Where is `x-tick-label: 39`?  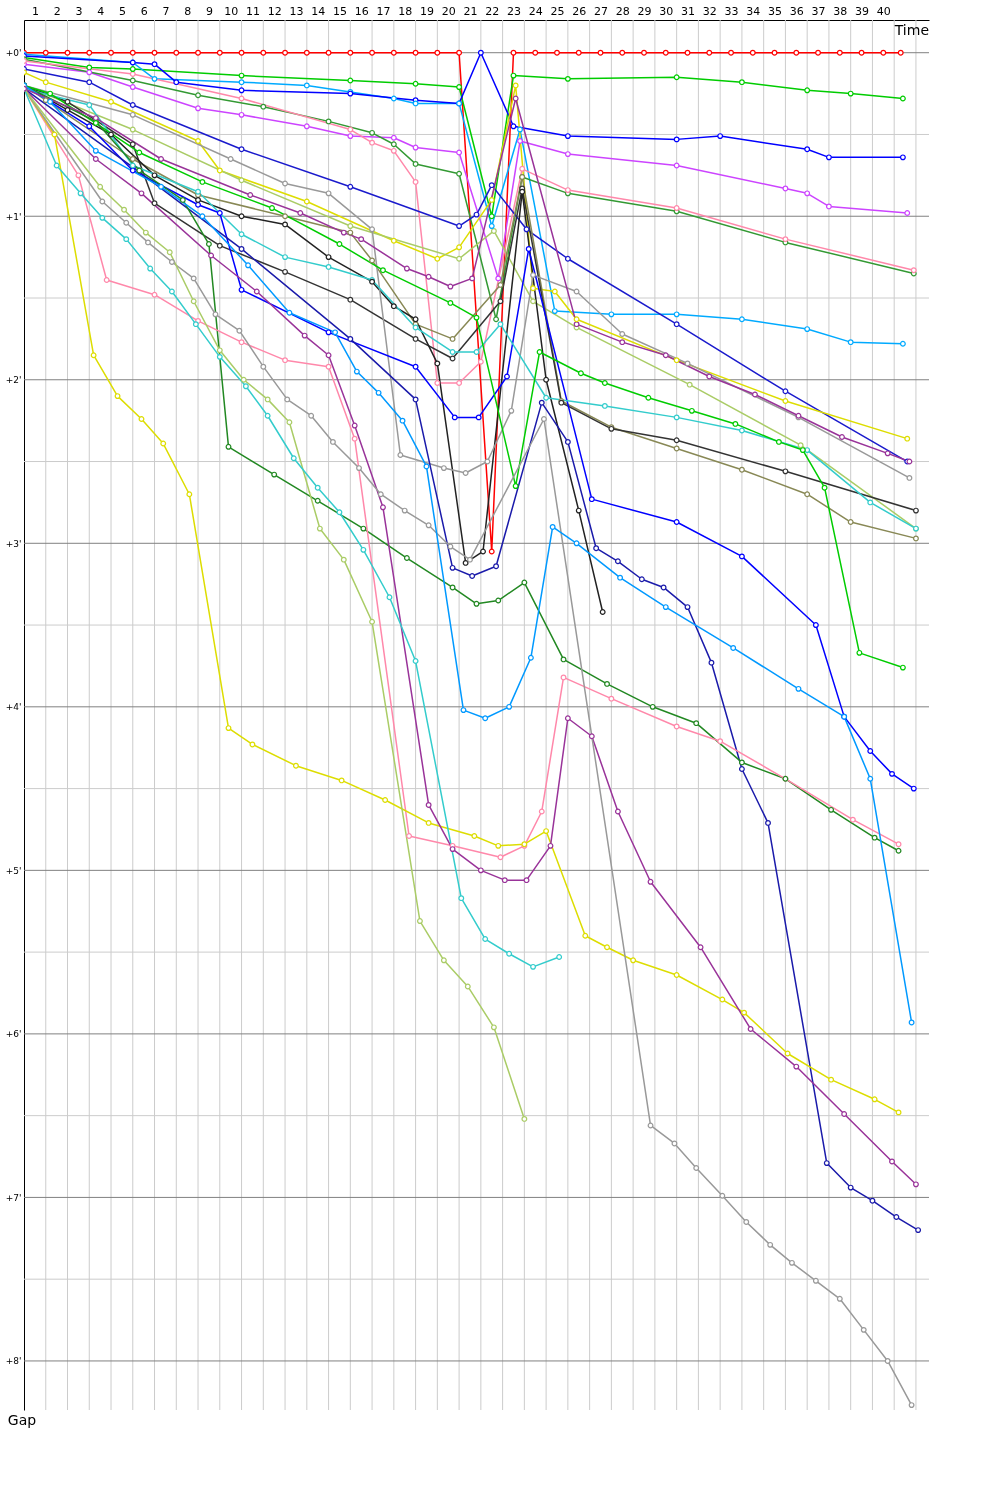 x-tick-label: 39 is located at coordinates (862, 11).